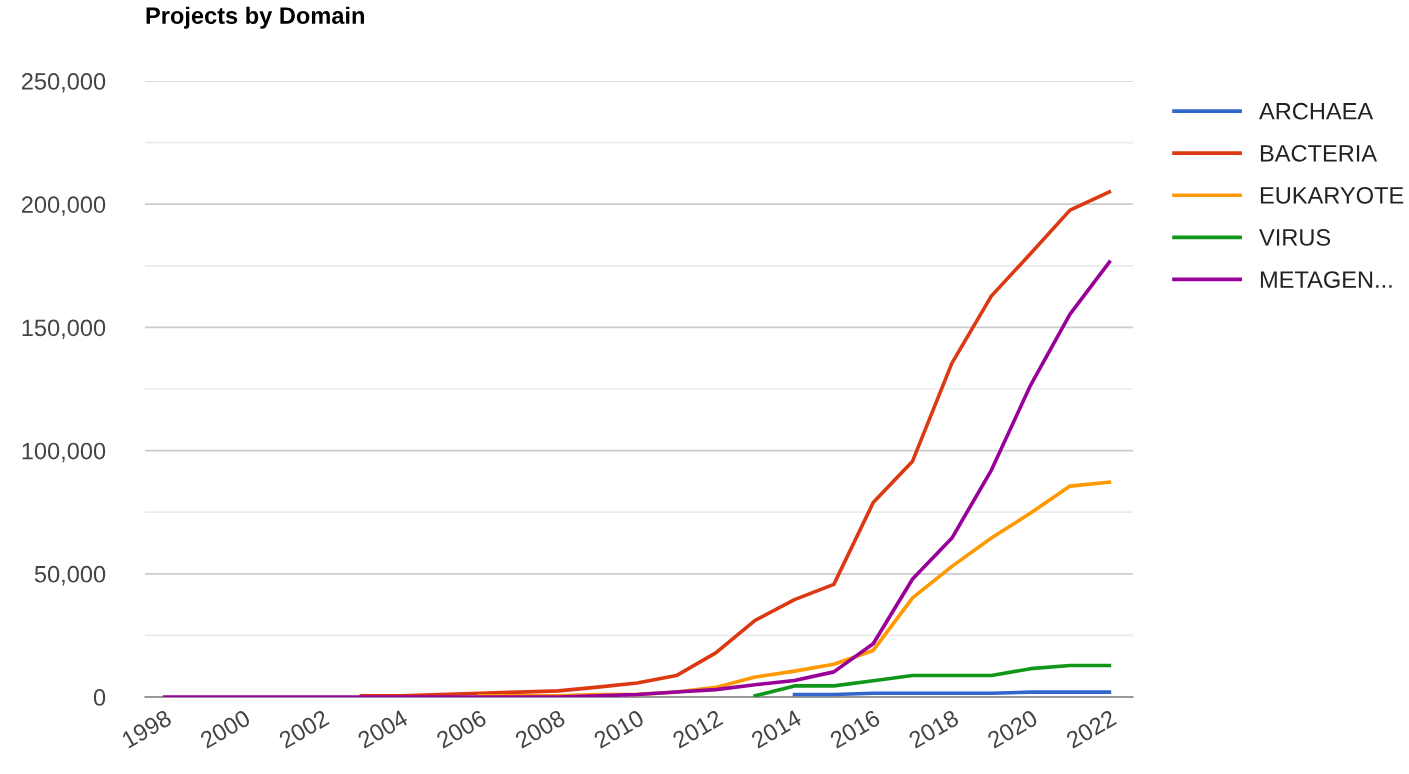 Image resolution: width=1409 pixels, height=774 pixels. I want to click on y-tick-label: 200,000, so click(63, 206).